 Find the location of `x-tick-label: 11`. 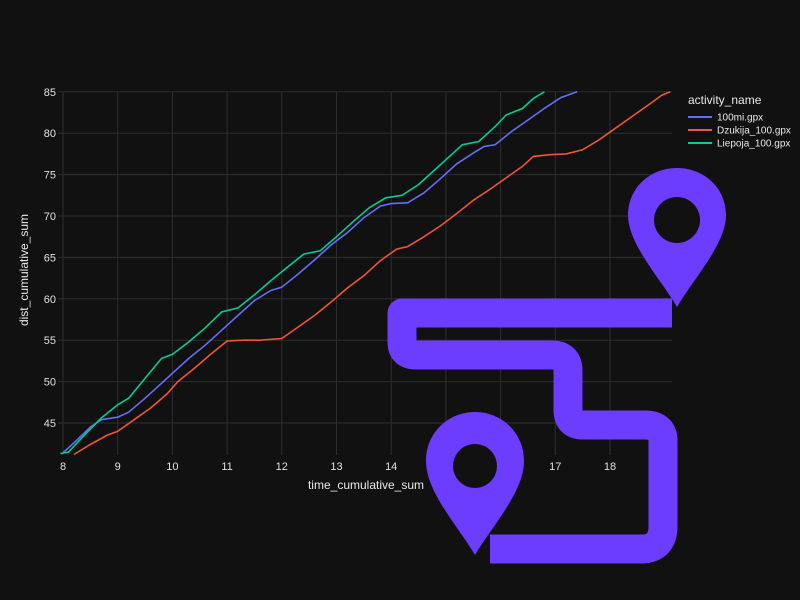

x-tick-label: 11 is located at coordinates (226, 467).